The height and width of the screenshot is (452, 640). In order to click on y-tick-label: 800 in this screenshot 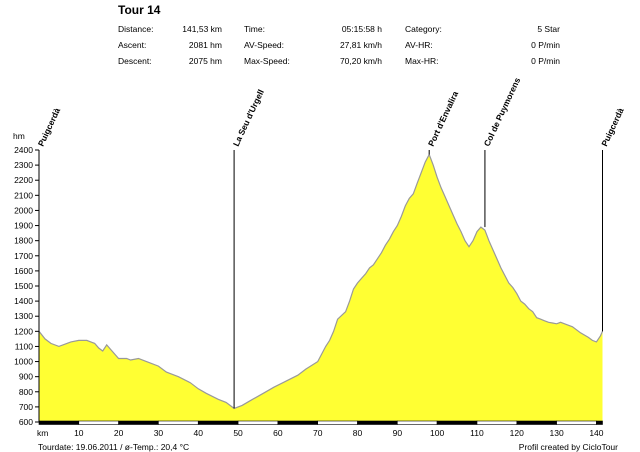, I will do `click(26, 392)`.